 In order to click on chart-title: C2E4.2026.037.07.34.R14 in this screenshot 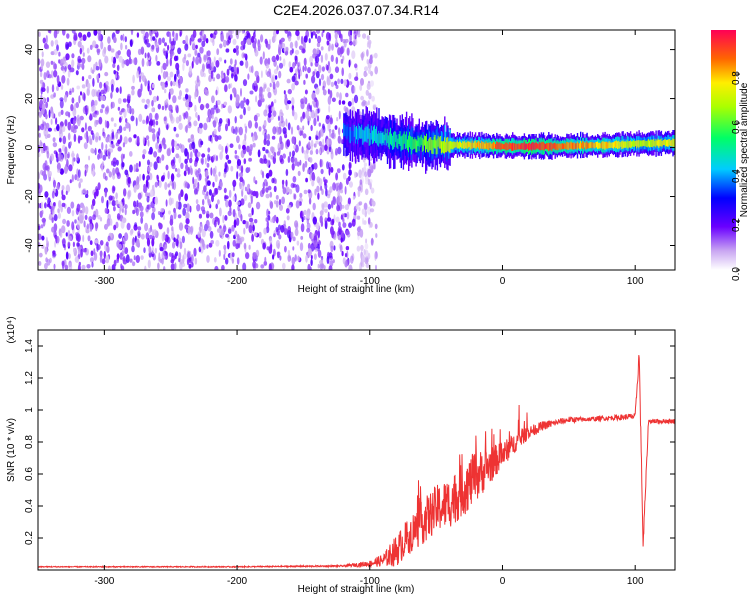, I will do `click(356, 10)`.